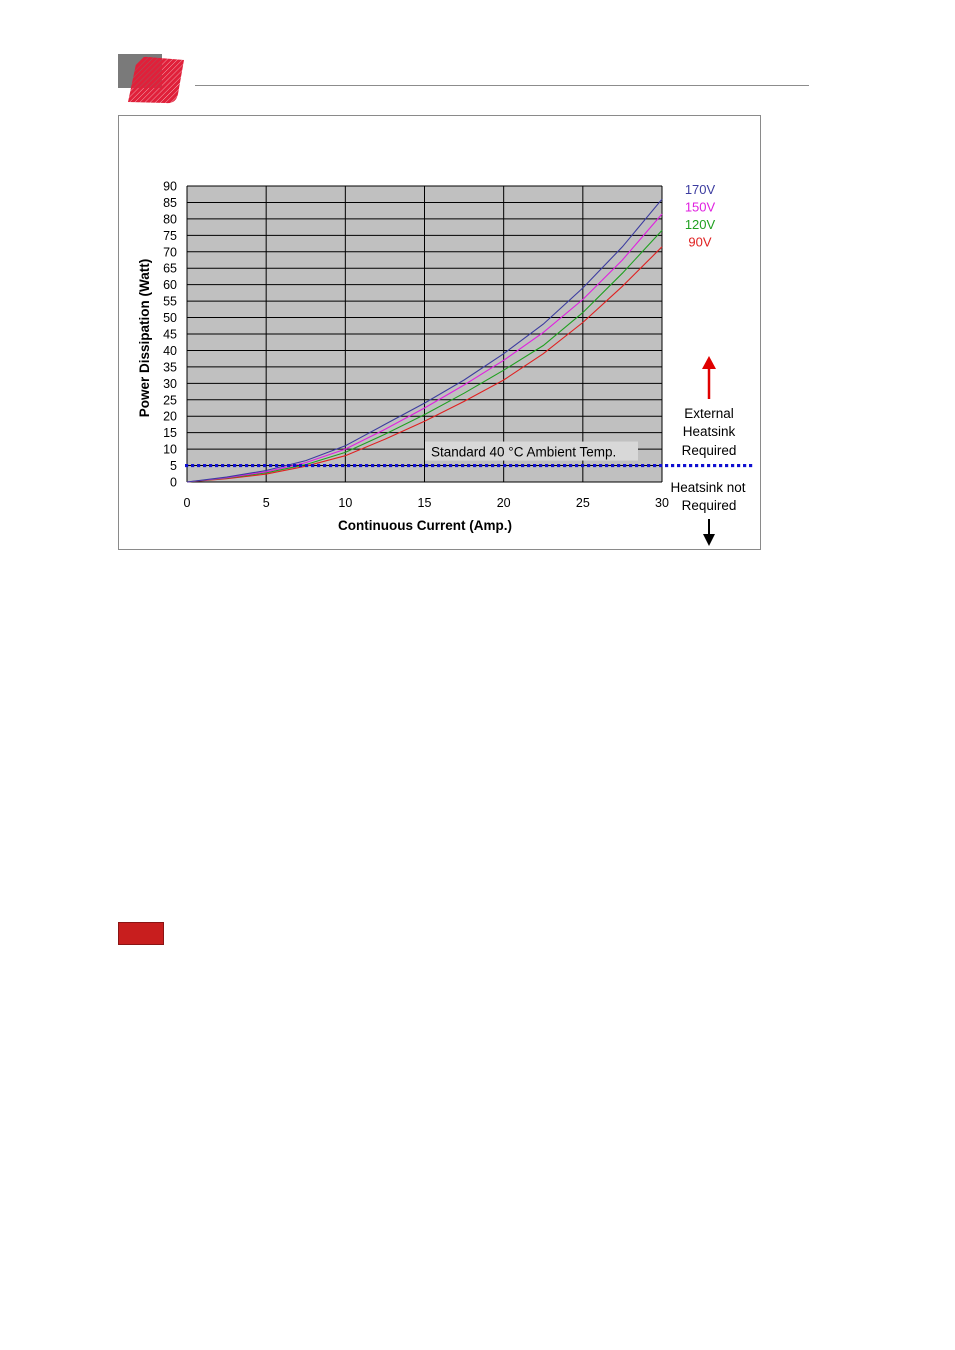 The width and height of the screenshot is (955, 1350). Describe the element at coordinates (583, 503) in the screenshot. I see `x-tick-label: 25` at that location.